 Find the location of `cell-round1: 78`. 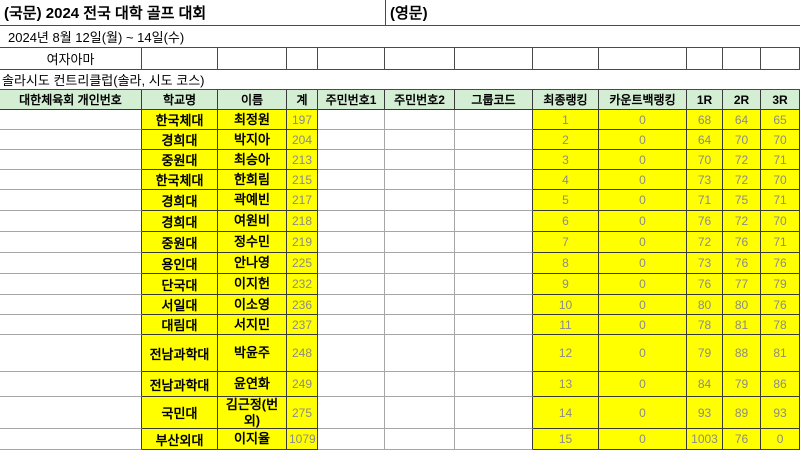

cell-round1: 78 is located at coordinates (705, 325).